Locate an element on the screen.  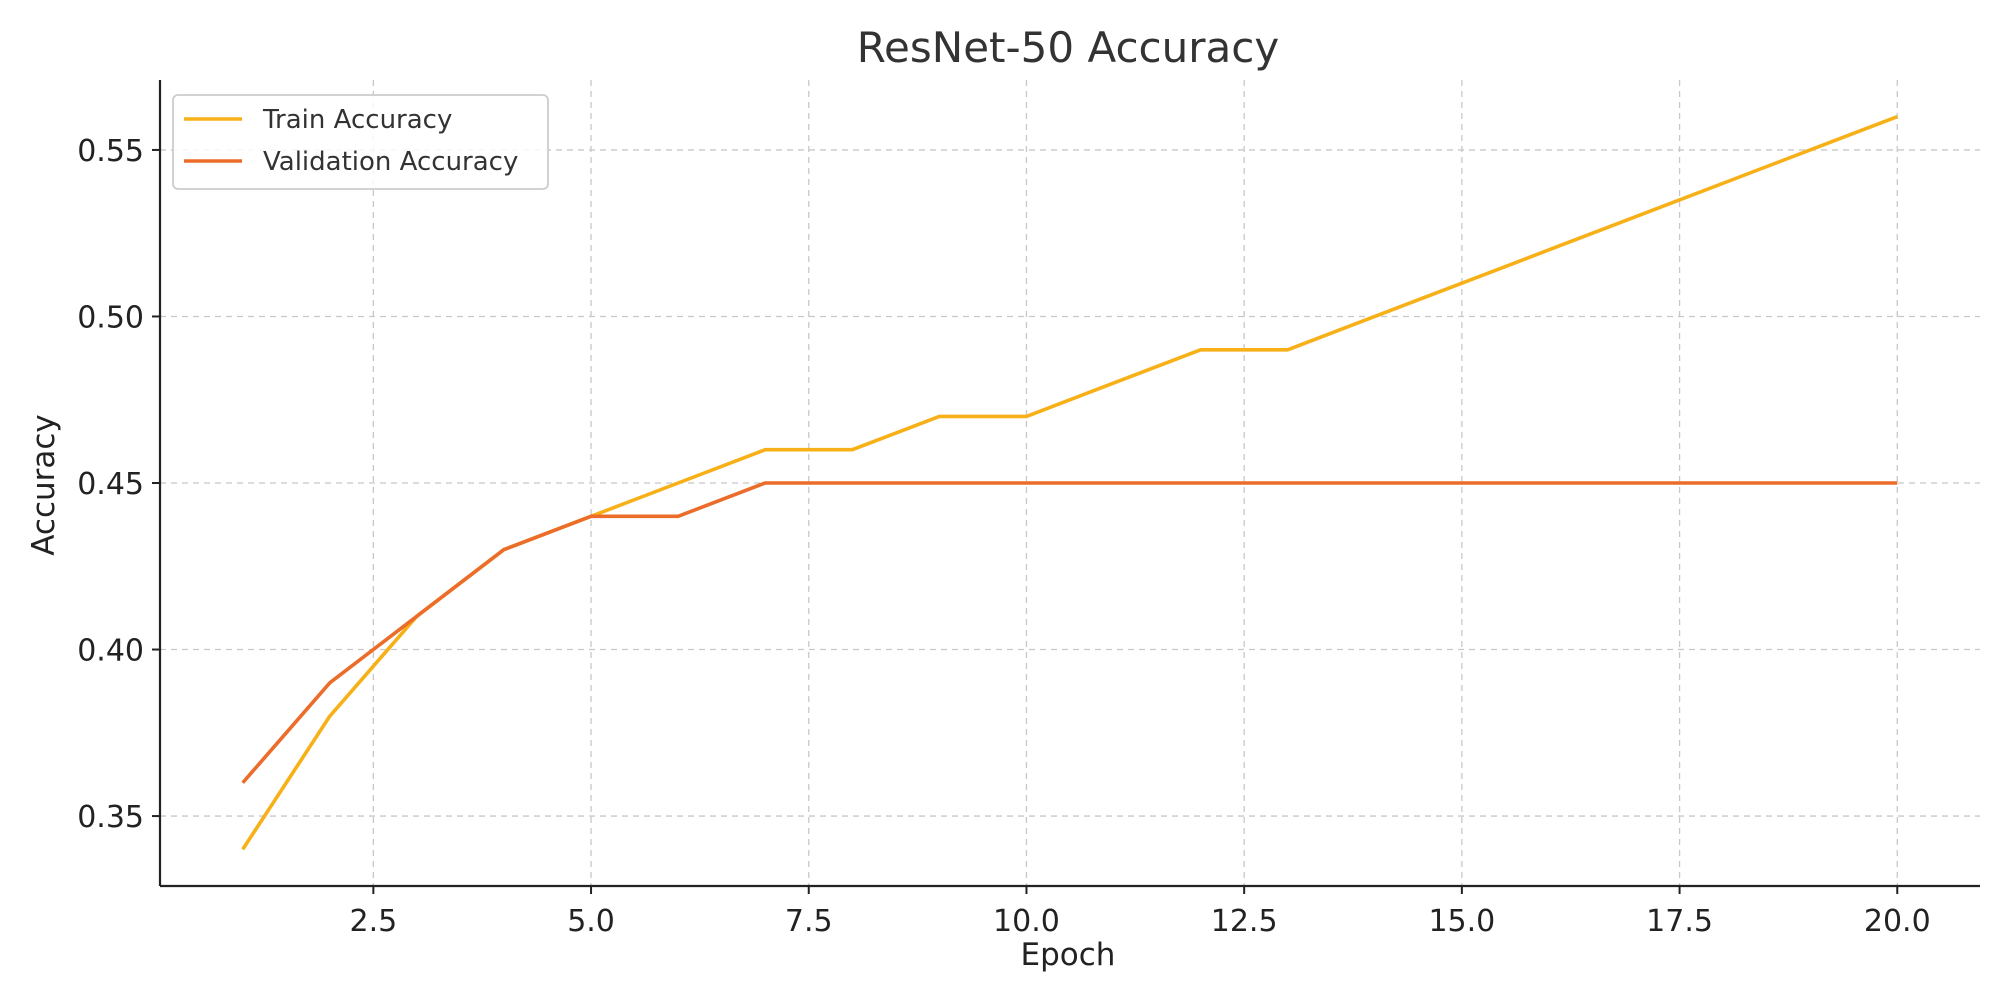
legend-label-validation-accuracy: Validation Accuracy is located at coordinates (390, 162).